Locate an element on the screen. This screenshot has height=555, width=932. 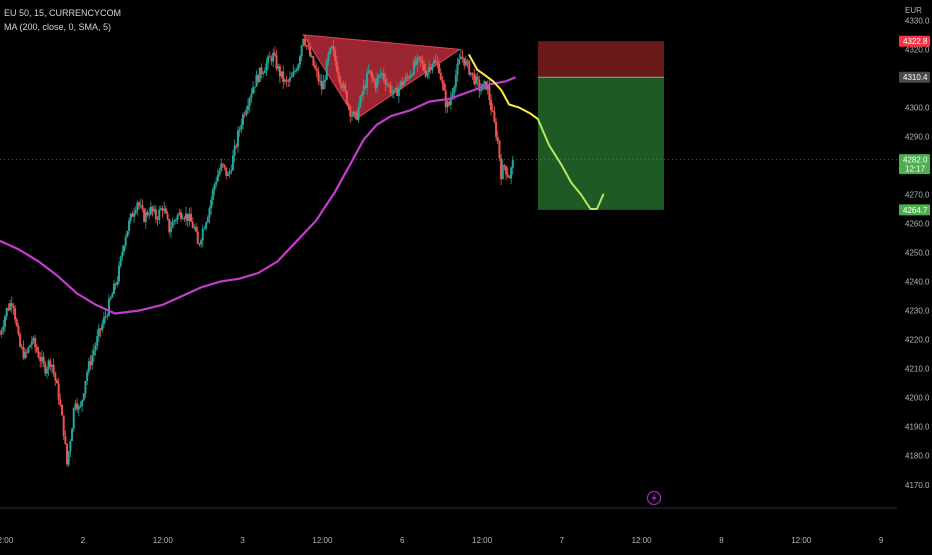
stop-loss-zone is located at coordinates (600, 59).